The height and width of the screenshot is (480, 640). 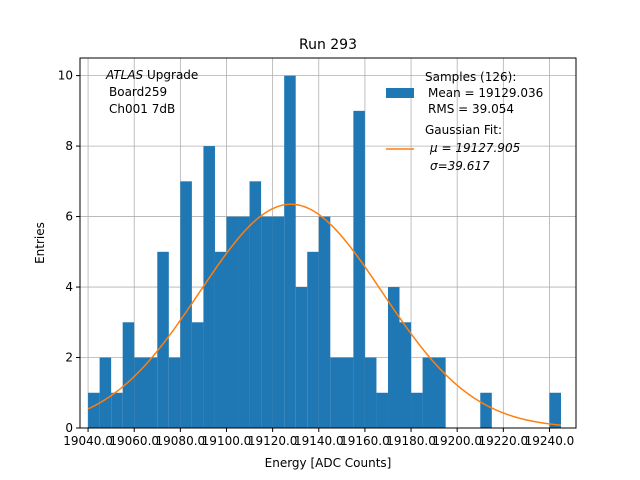 I want to click on x-tick-label: 19160.0, so click(x=365, y=441).